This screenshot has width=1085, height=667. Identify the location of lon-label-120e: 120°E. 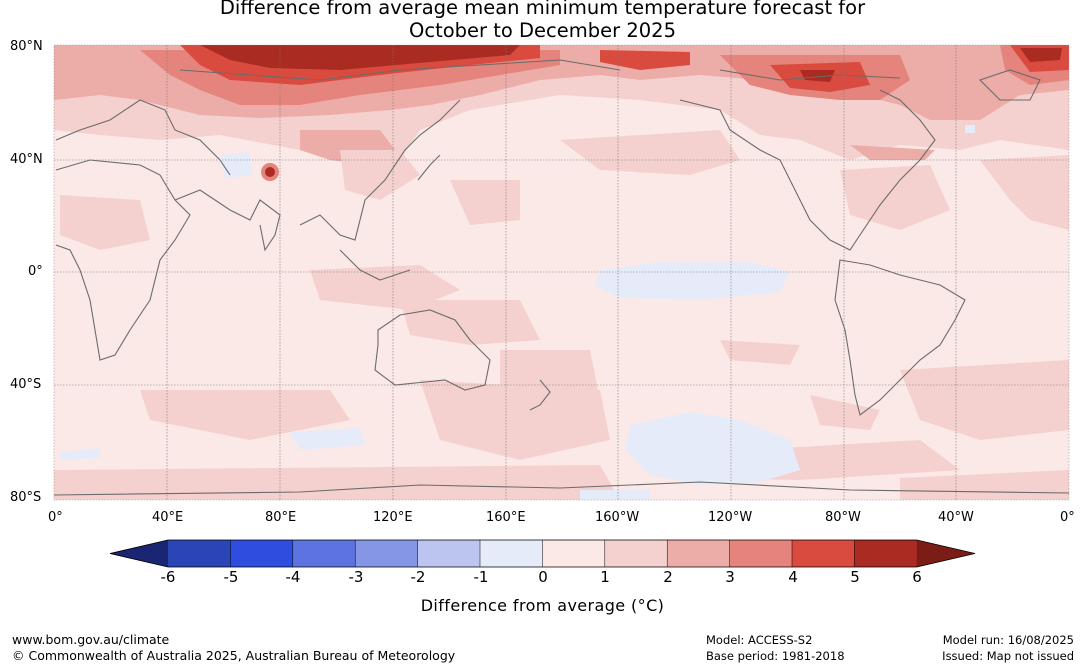
(393, 517).